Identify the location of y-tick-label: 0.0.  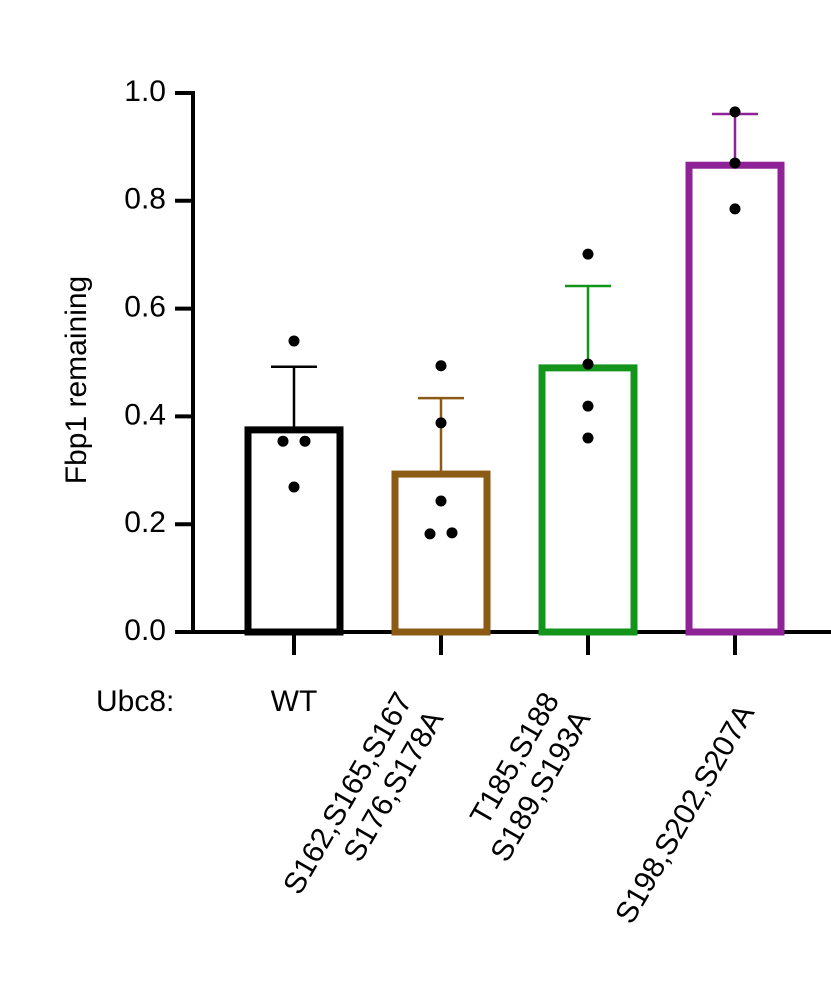
(145, 630).